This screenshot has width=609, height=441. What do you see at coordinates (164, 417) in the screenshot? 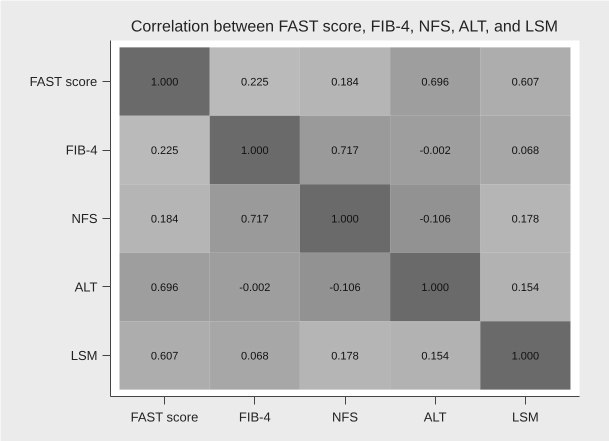
I see `x-tick-label: FAST score` at bounding box center [164, 417].